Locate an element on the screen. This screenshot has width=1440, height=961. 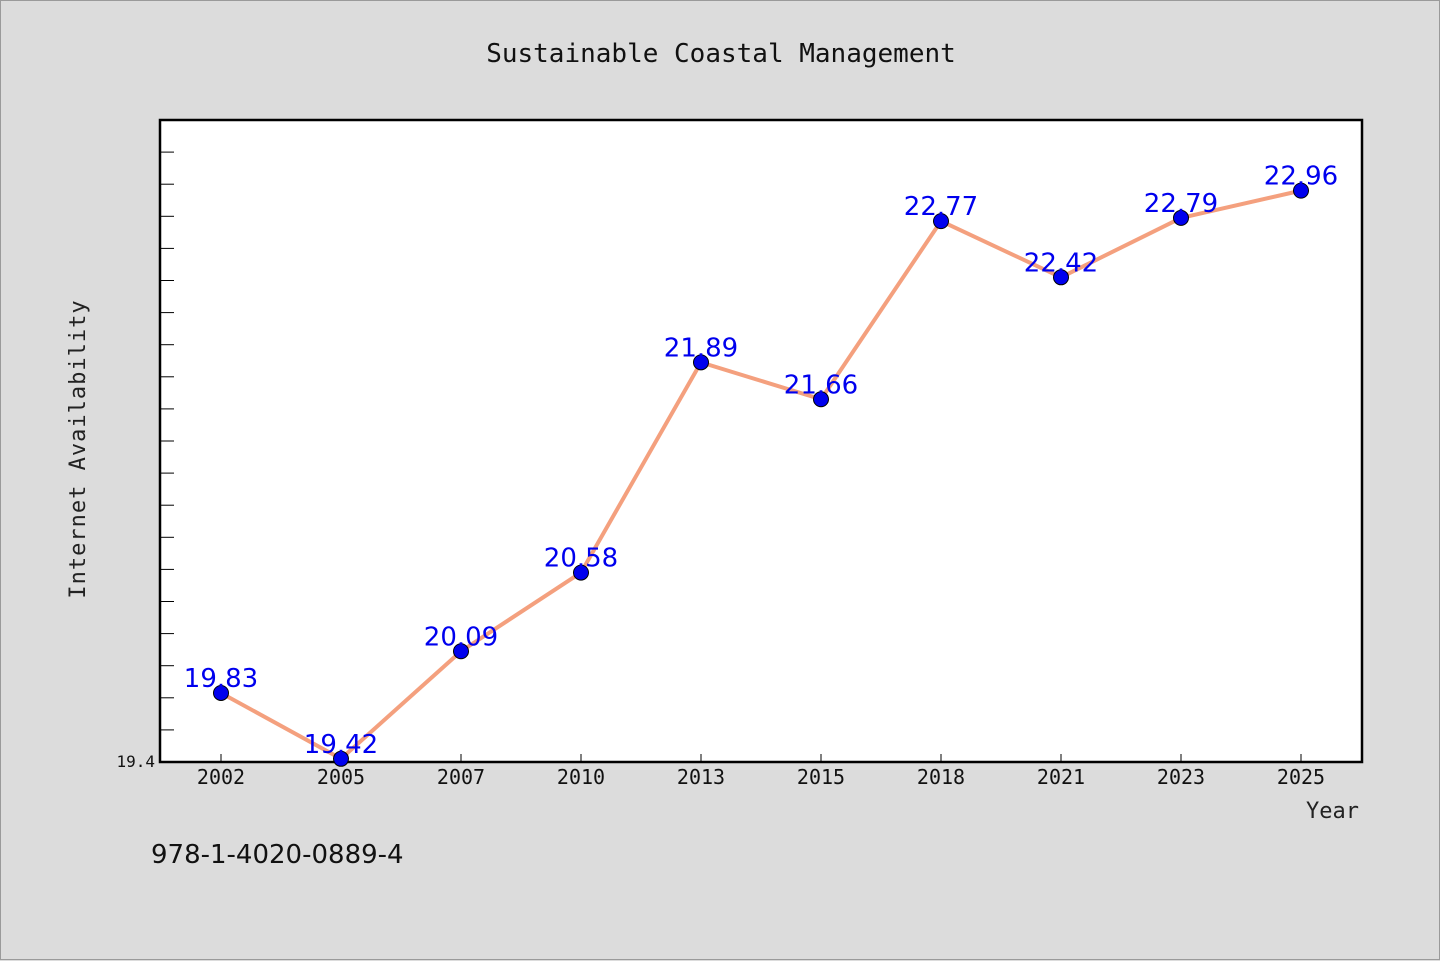
chart-title: Sustainable Coastal Management is located at coordinates (721, 54).